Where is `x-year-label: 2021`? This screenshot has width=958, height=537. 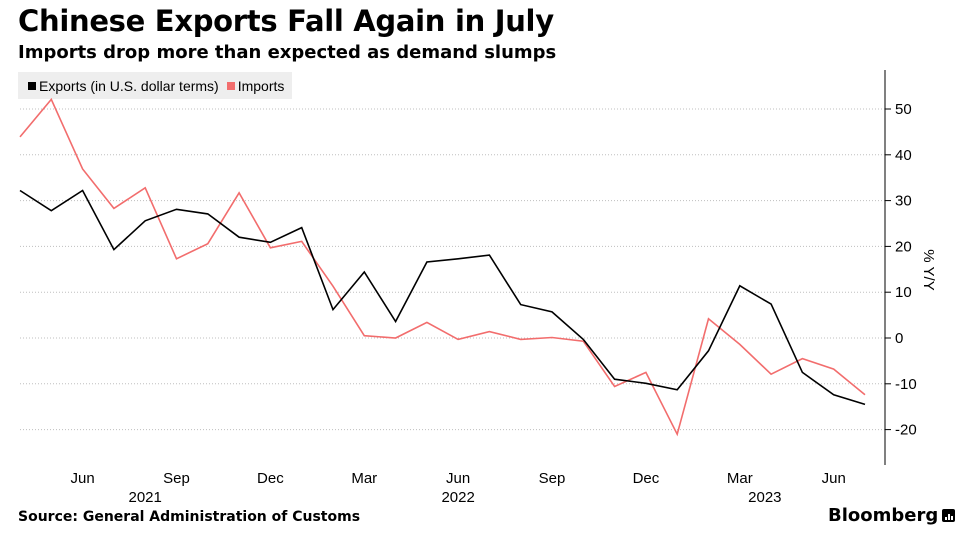
x-year-label: 2021 is located at coordinates (144, 497).